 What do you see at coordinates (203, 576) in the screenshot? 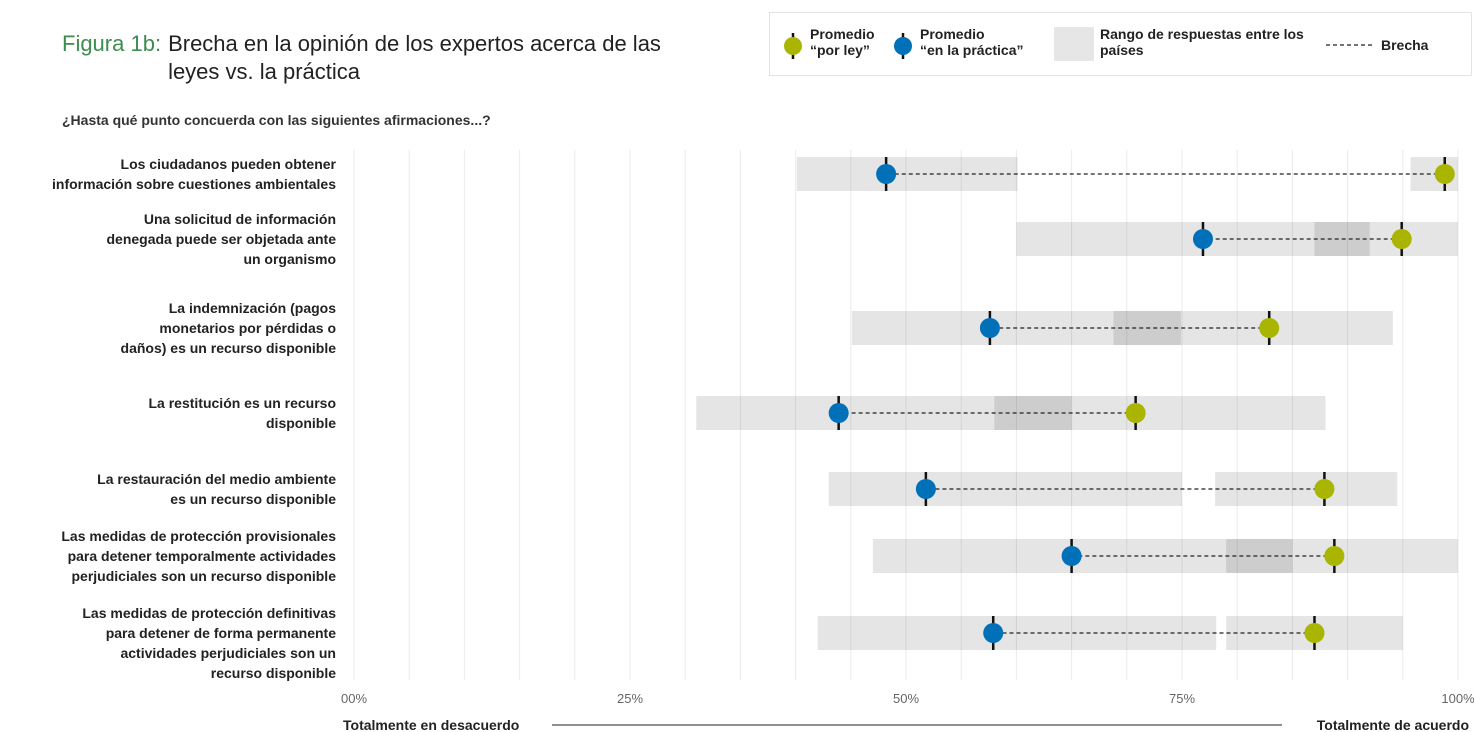
I see `category-label-line: perjudiciales son un recurso disponible` at bounding box center [203, 576].